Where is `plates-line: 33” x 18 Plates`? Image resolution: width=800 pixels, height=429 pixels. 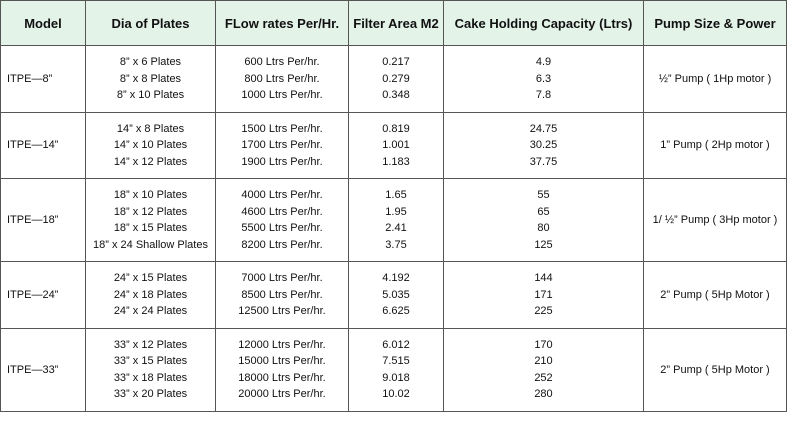 plates-line: 33” x 18 Plates is located at coordinates (150, 377).